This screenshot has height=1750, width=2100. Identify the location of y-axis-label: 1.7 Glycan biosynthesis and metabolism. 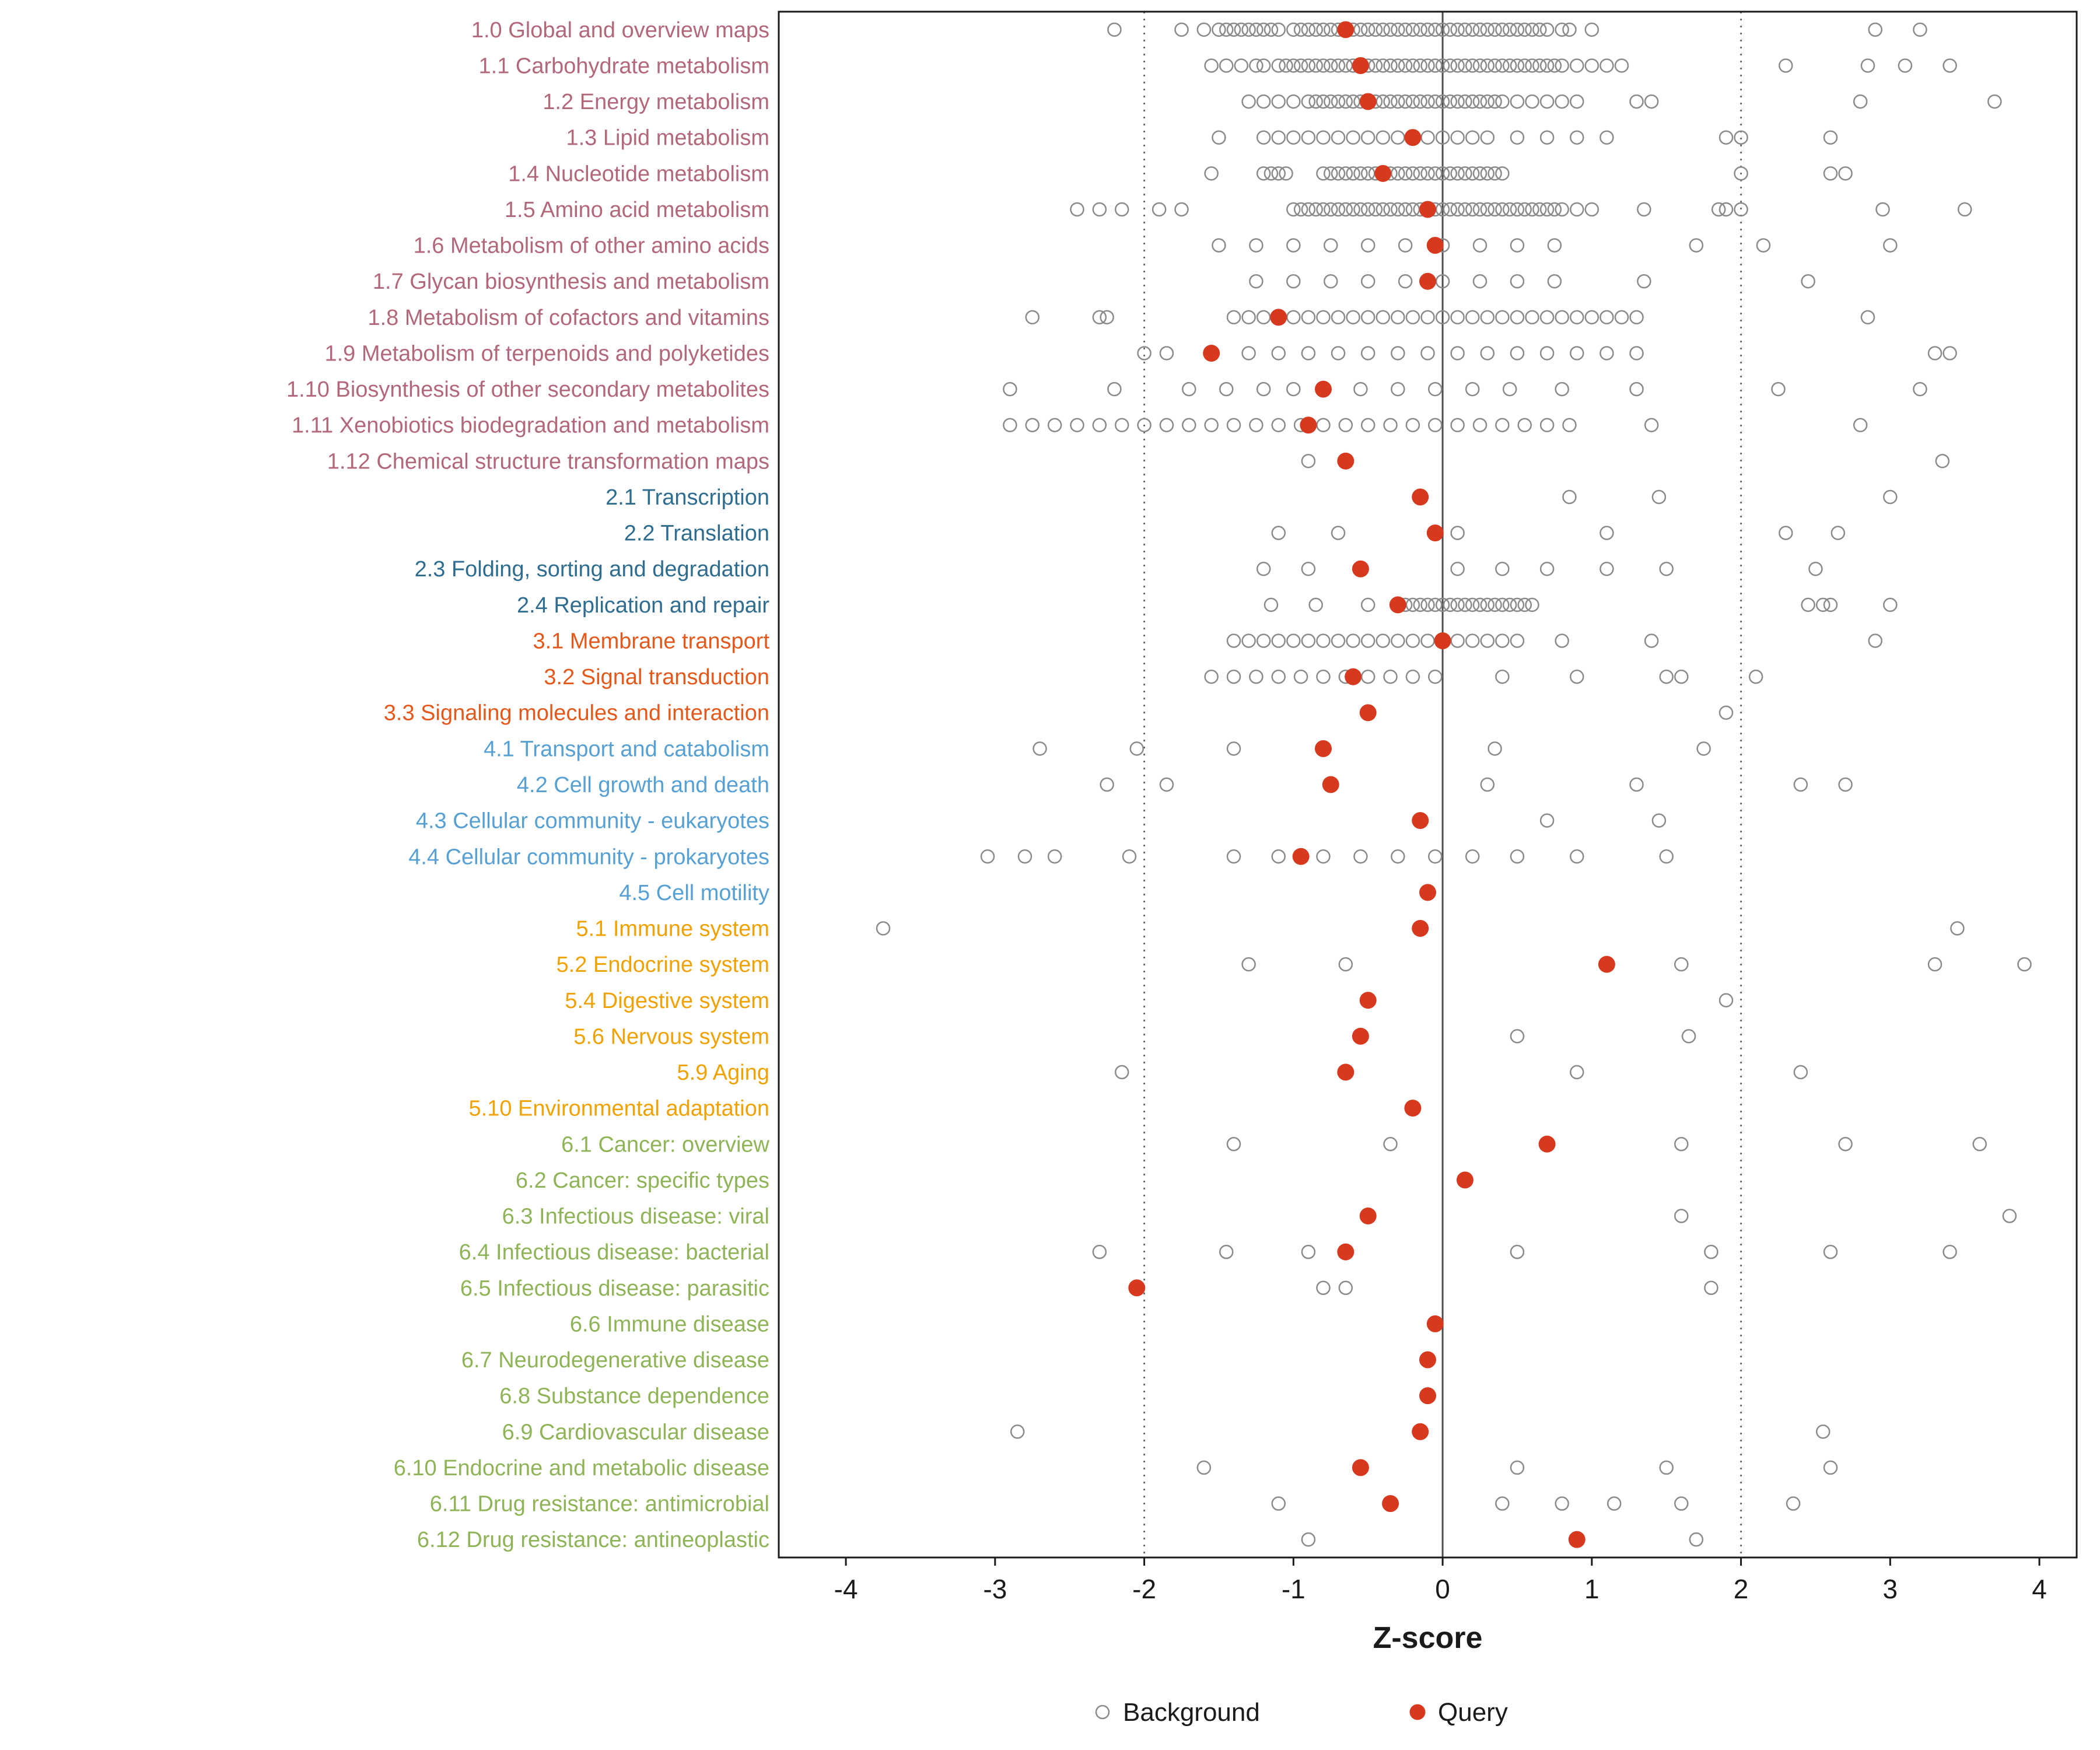
(571, 282).